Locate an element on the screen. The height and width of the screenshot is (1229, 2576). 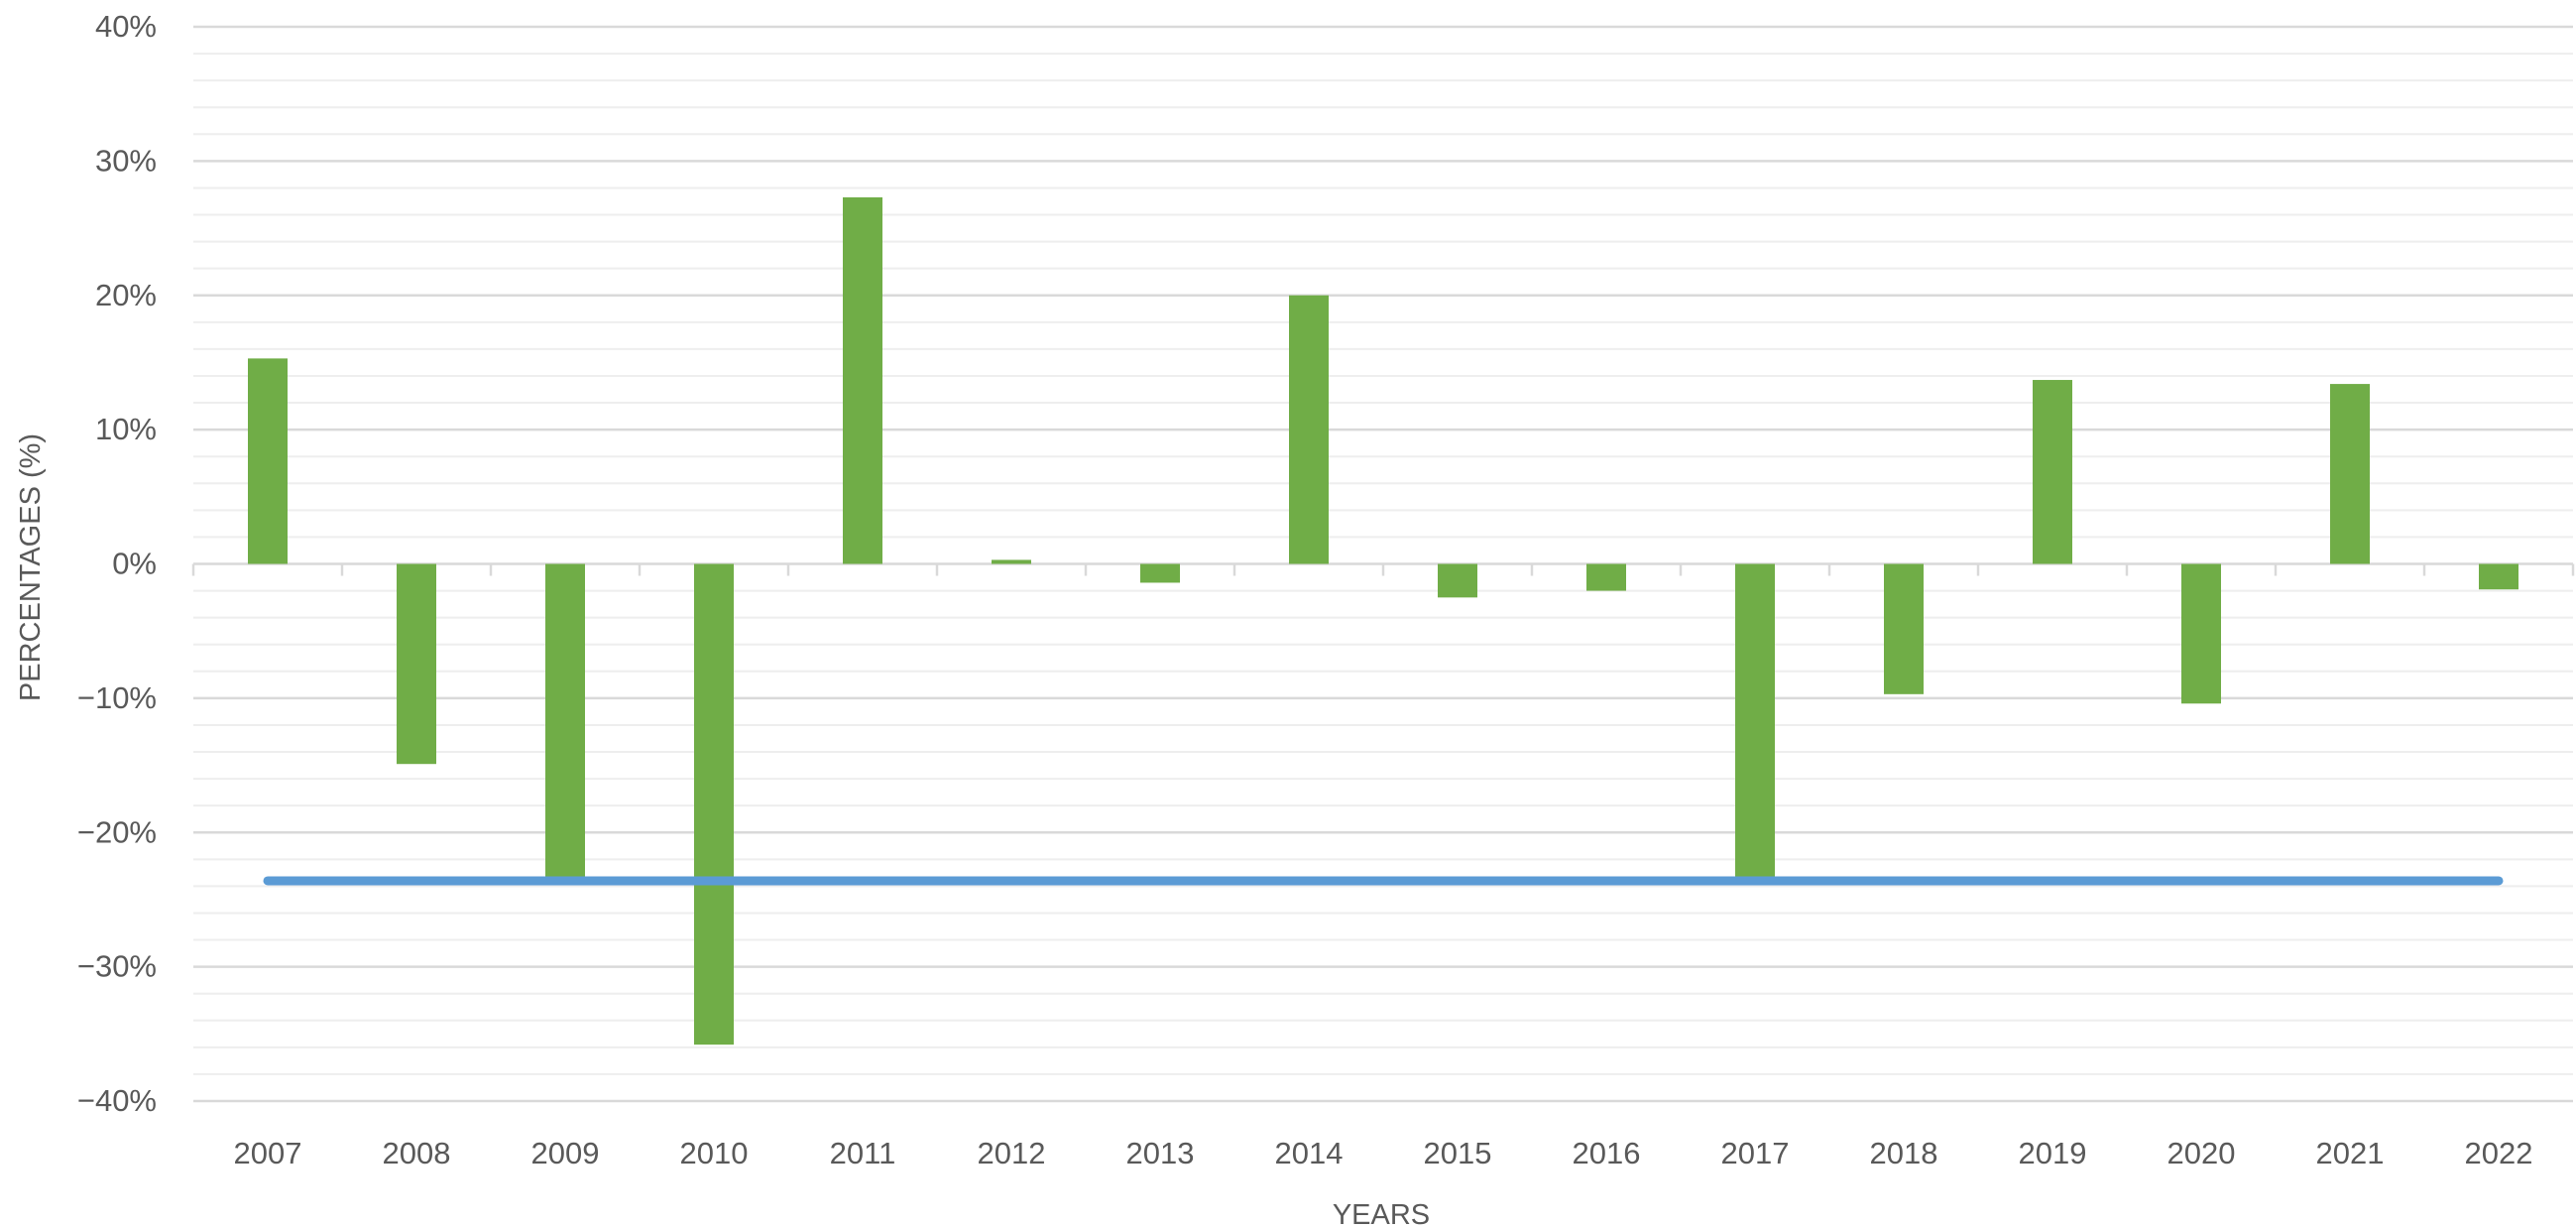
bar-2012 is located at coordinates (1012, 561).